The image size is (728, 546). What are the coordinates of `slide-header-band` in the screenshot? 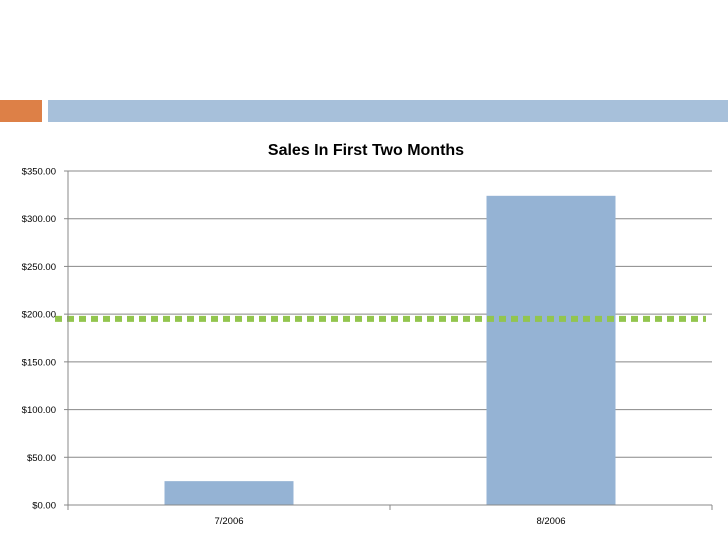 It's located at (364, 111).